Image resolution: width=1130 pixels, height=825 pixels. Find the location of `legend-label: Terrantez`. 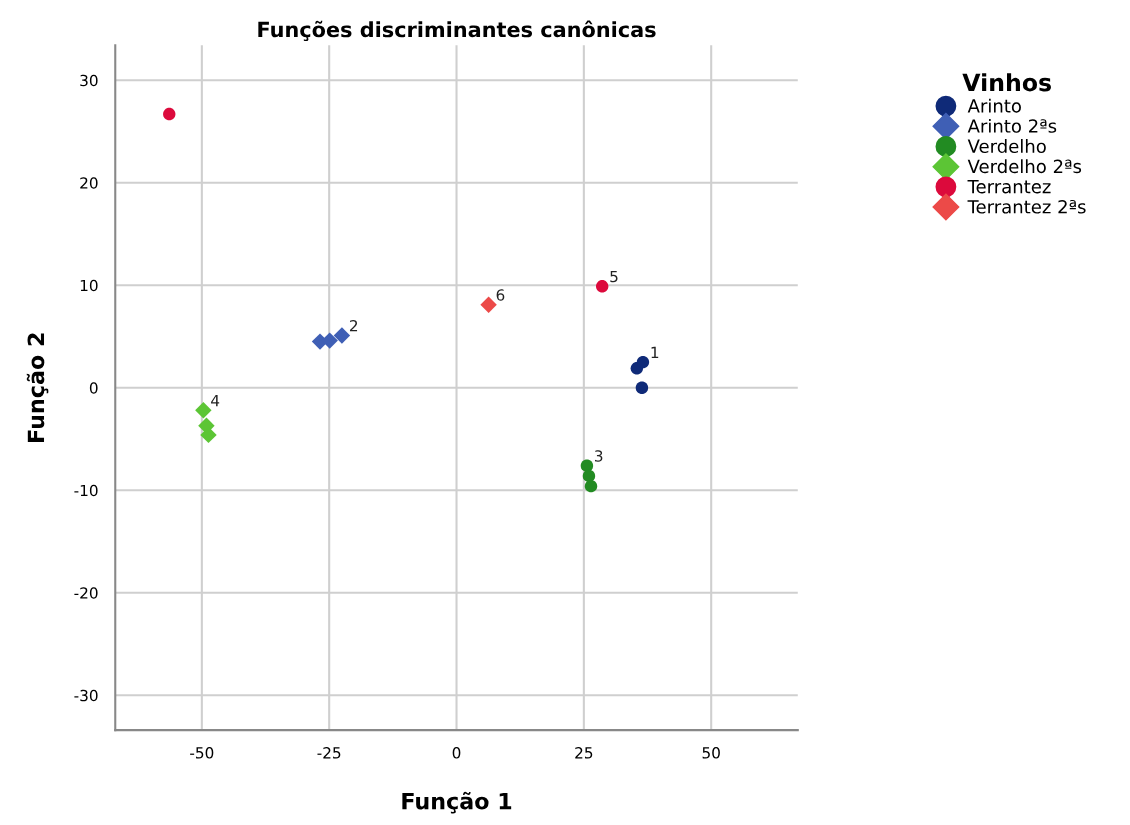

legend-label: Terrantez is located at coordinates (1009, 186).